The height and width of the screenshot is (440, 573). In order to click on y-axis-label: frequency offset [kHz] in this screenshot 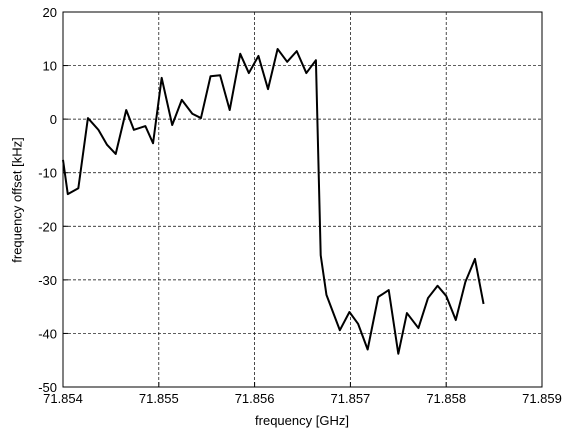, I will do `click(16, 200)`.